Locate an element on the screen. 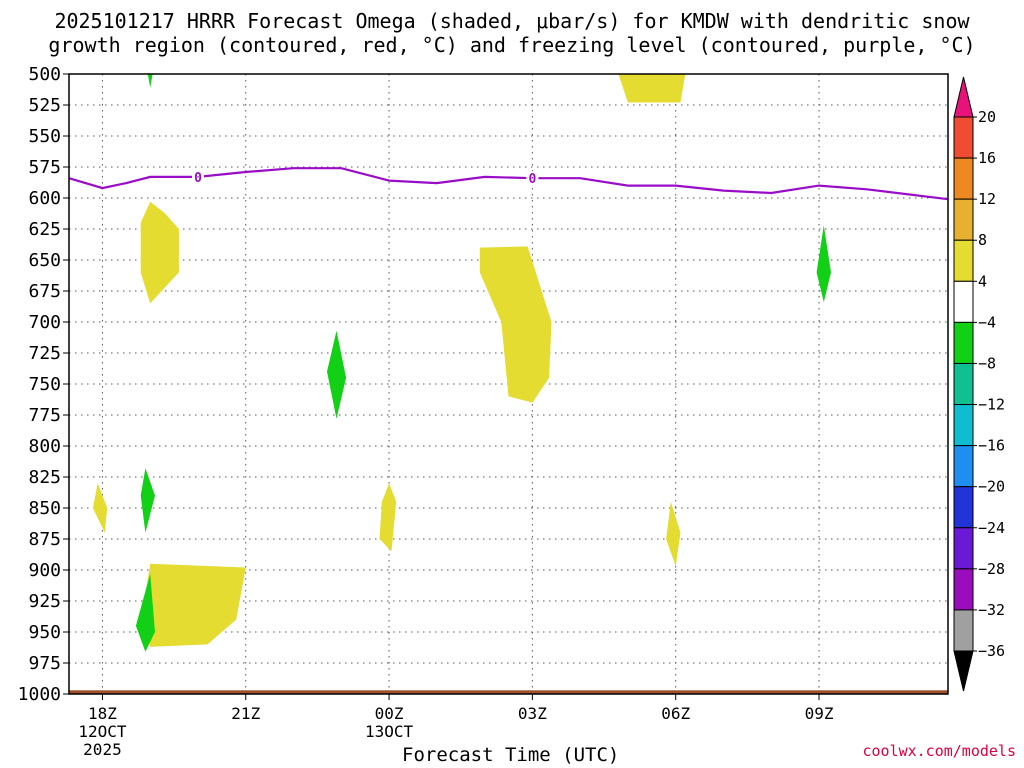 This screenshot has height=768, width=1024. colorbar-label: 12 is located at coordinates (987, 199).